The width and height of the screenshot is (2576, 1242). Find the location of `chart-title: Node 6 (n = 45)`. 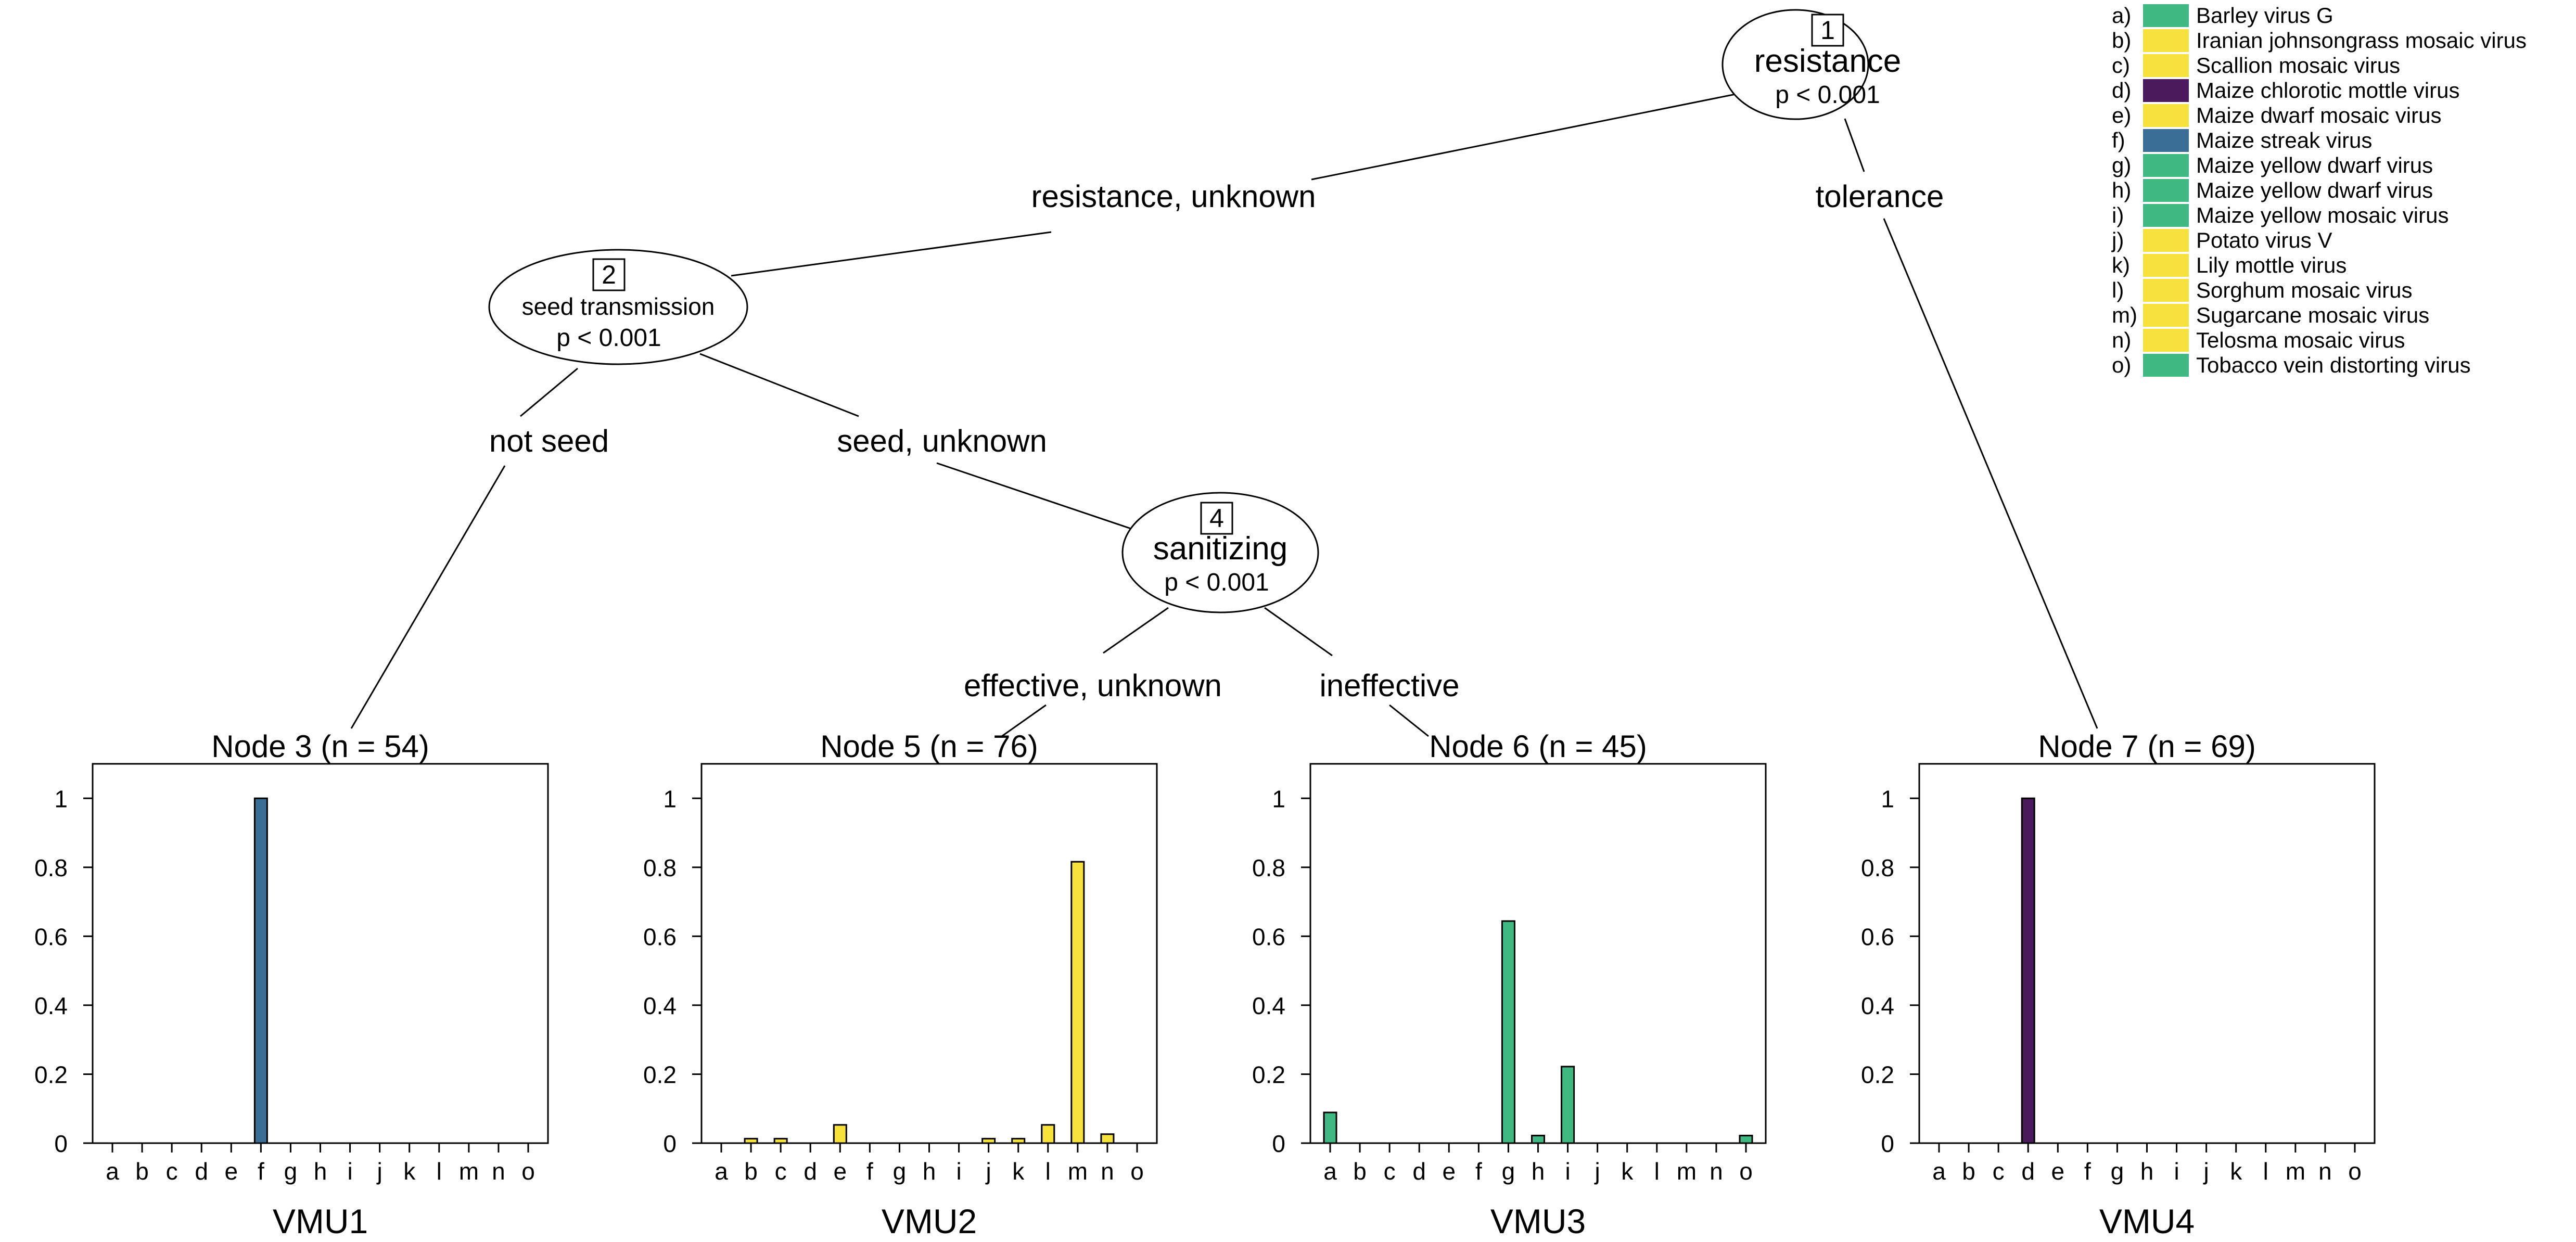

chart-title: Node 6 (n = 45) is located at coordinates (1538, 746).